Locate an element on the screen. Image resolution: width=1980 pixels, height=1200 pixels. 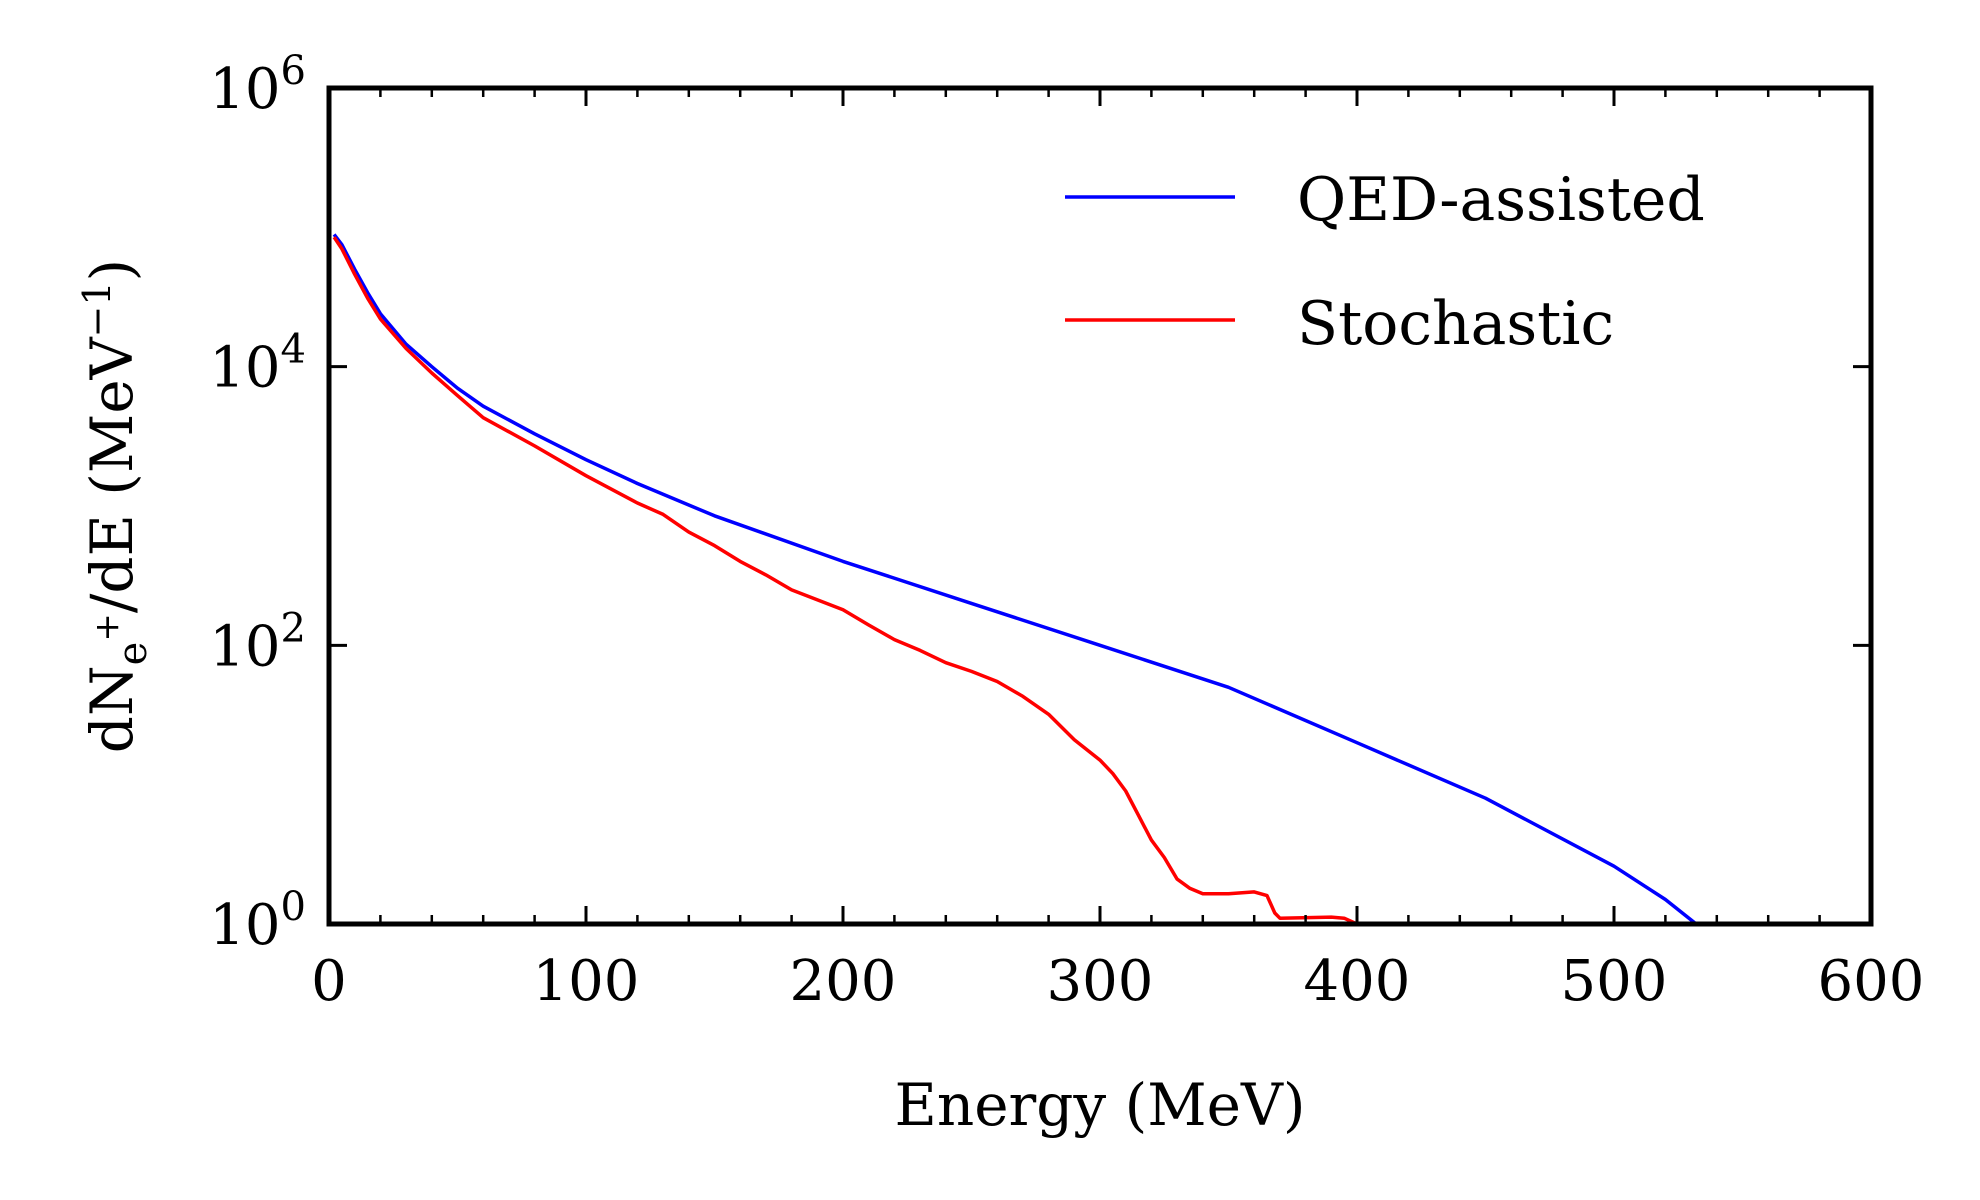
legend-label-stochastic: Stochastic is located at coordinates (1455, 324).